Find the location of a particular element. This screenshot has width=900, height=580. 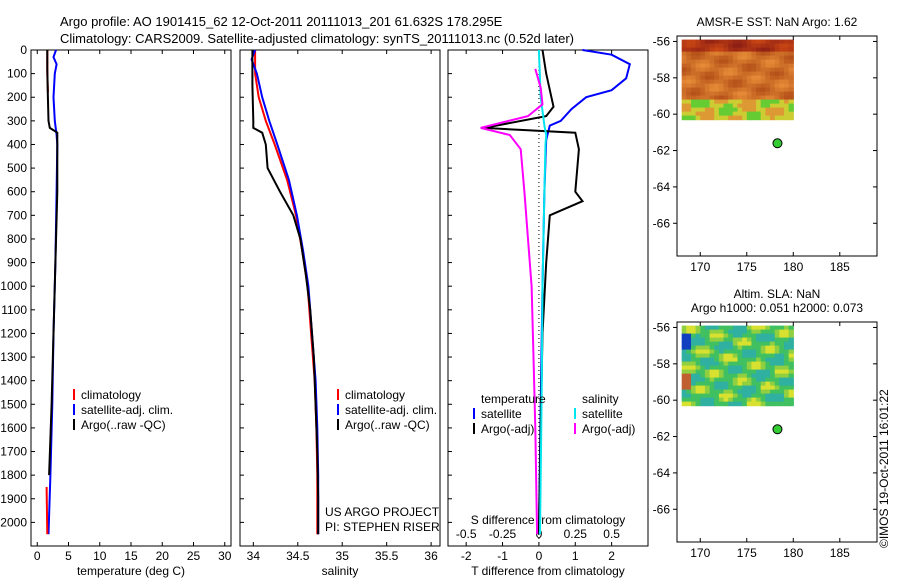

depth-tick-label: 1900 is located at coordinates (13, 499).